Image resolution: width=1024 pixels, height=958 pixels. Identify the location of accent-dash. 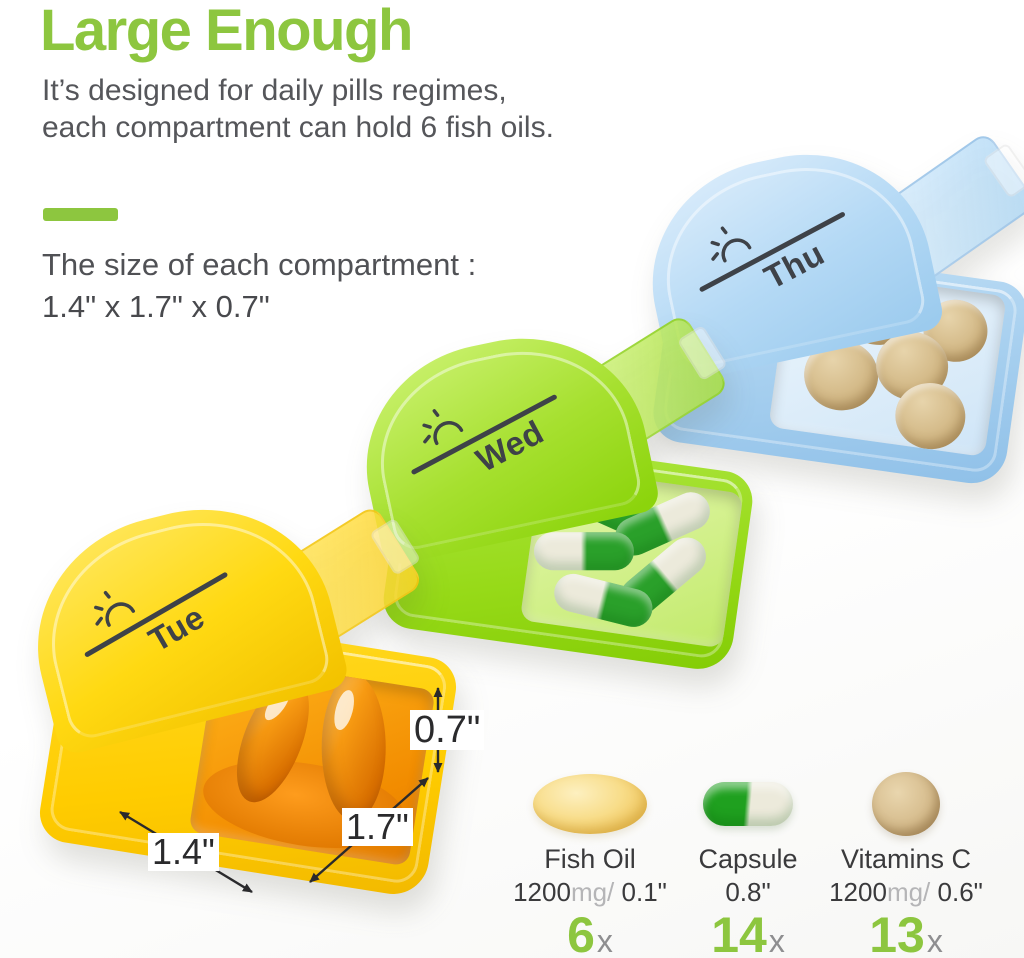
(80, 214).